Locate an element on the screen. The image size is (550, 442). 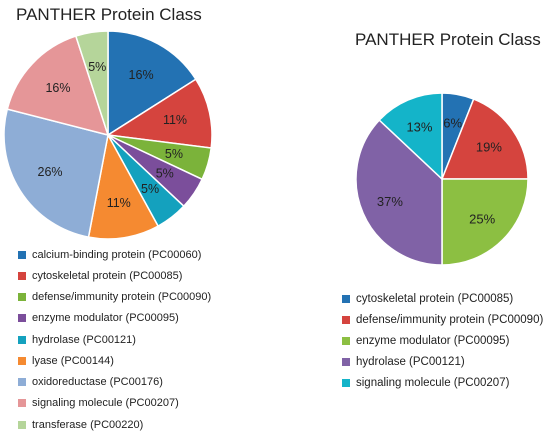
legend-item: lyase (PC00144) is located at coordinates (114, 360).